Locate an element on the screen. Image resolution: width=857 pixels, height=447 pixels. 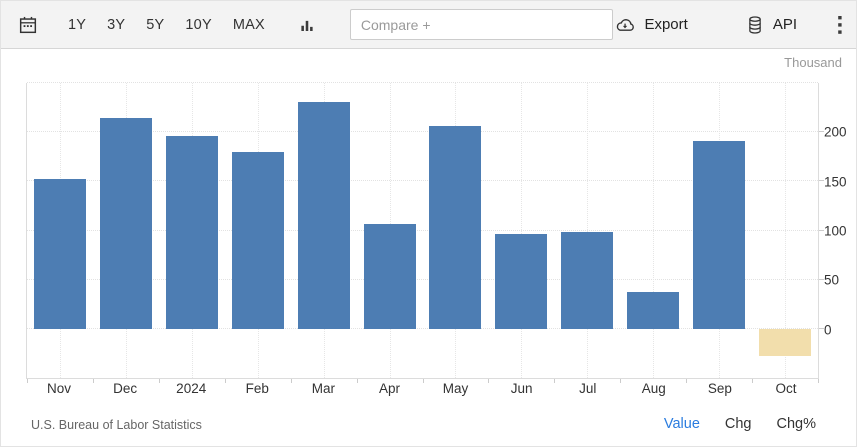
chart-type-button is located at coordinates (307, 25).